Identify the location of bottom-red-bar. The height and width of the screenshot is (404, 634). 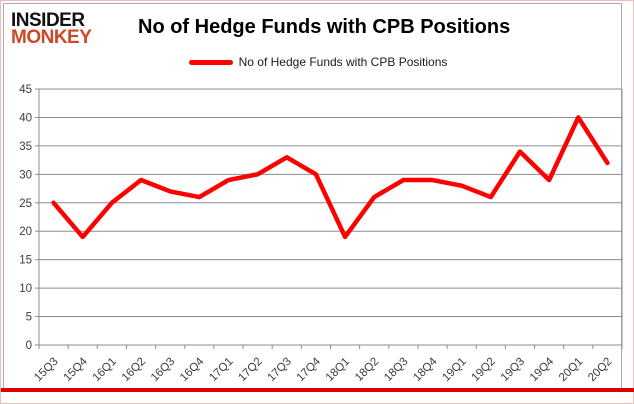
(317, 390).